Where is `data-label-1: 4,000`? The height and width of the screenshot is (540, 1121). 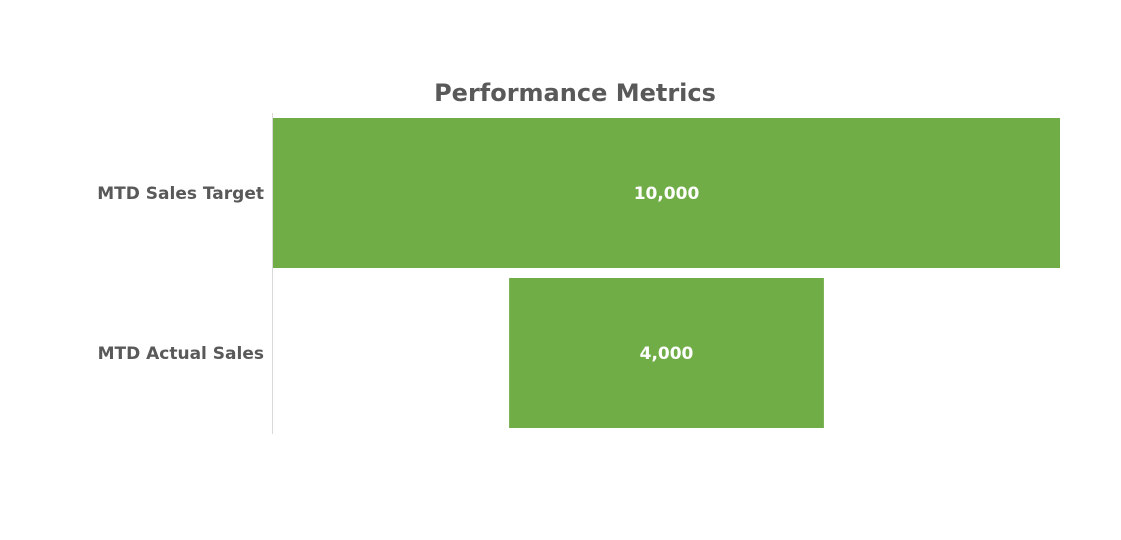 data-label-1: 4,000 is located at coordinates (667, 354).